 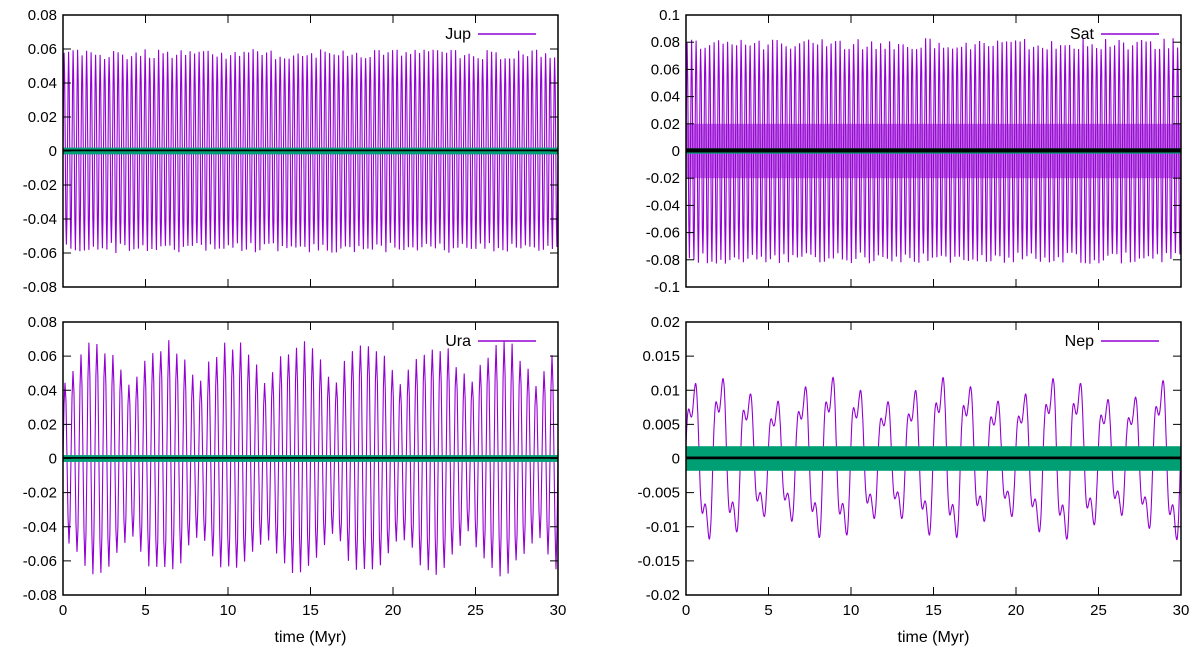 What do you see at coordinates (458, 341) in the screenshot?
I see `legend-label: Ura` at bounding box center [458, 341].